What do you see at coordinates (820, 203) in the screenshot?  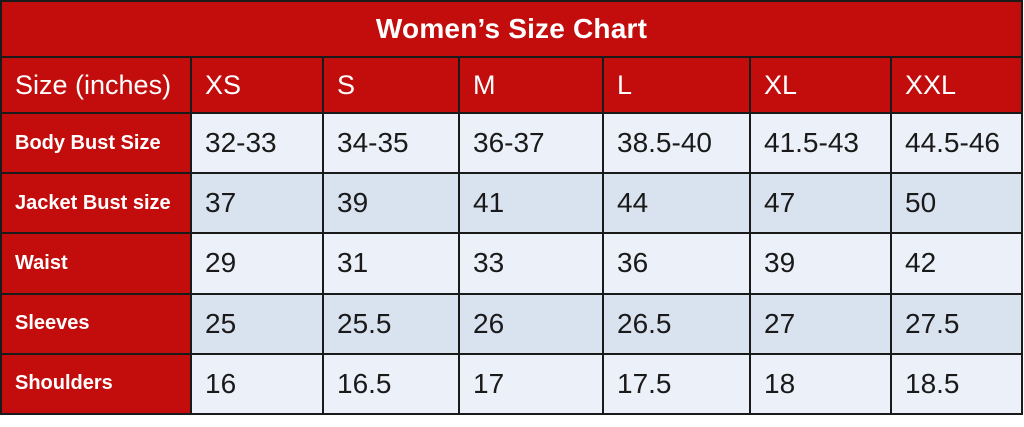 I see `data-cell: 47` at bounding box center [820, 203].